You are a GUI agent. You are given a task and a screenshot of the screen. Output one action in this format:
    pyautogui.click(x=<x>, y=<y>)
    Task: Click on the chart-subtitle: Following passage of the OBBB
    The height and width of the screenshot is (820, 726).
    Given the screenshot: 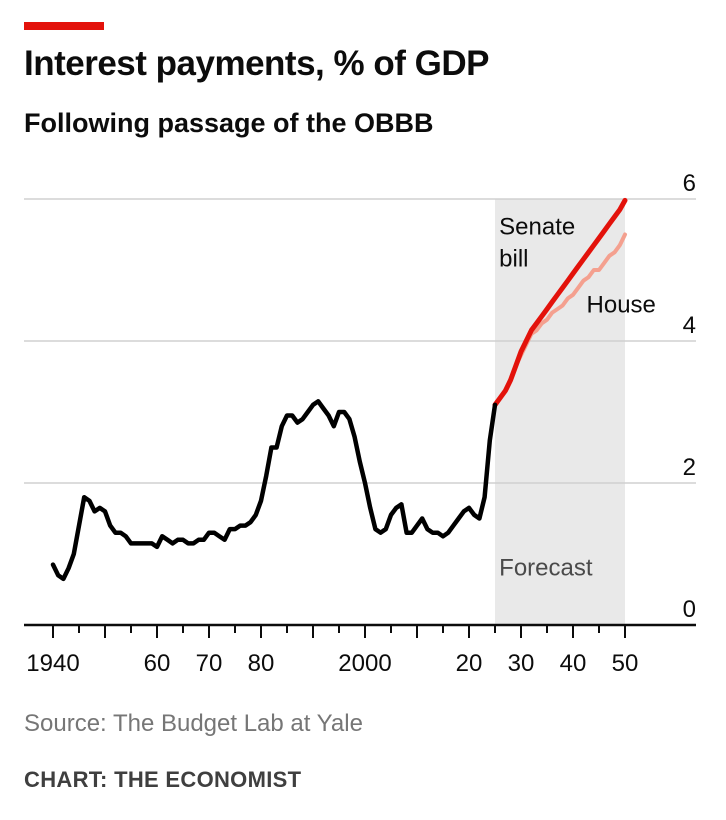 What is the action you would take?
    pyautogui.click(x=229, y=123)
    